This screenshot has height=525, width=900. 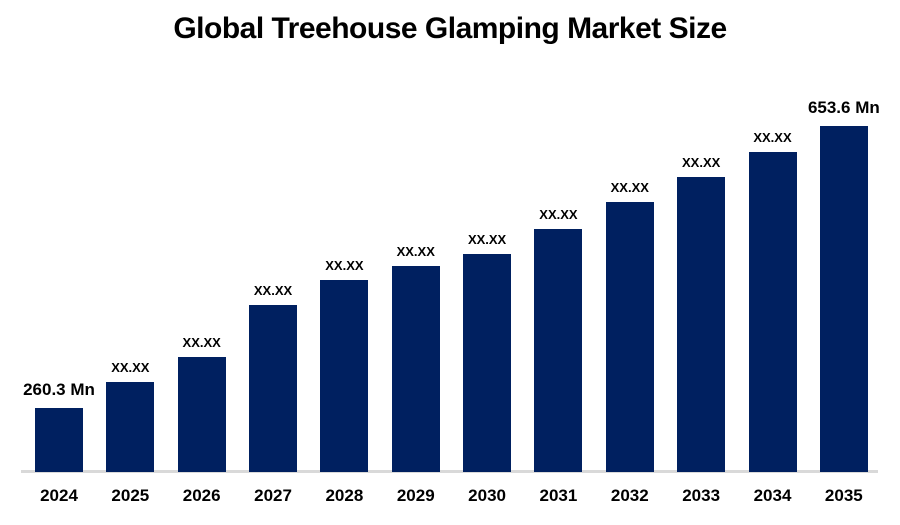 What do you see at coordinates (487, 363) in the screenshot?
I see `bar-2030` at bounding box center [487, 363].